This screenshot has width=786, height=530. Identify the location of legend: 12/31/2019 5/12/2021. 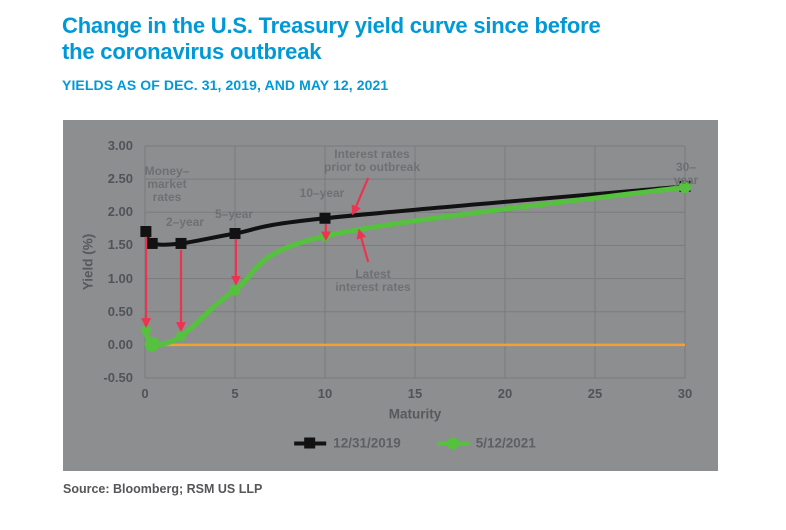
(415, 443).